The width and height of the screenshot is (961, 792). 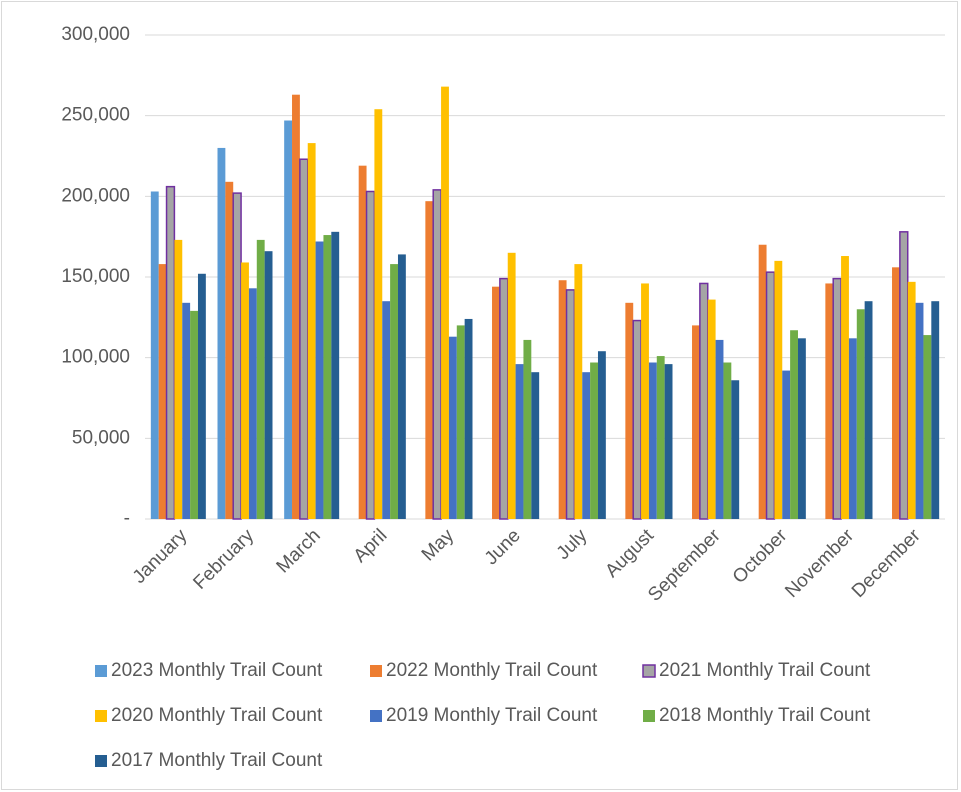 What do you see at coordinates (765, 670) in the screenshot?
I see `legend-label: 2021 Monthly Trail Count` at bounding box center [765, 670].